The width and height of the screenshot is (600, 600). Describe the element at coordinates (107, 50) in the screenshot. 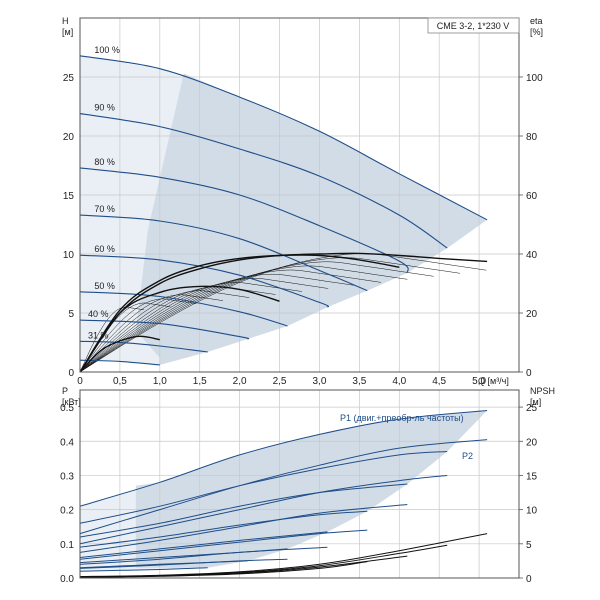

I see `speed-label: 100 %` at that location.